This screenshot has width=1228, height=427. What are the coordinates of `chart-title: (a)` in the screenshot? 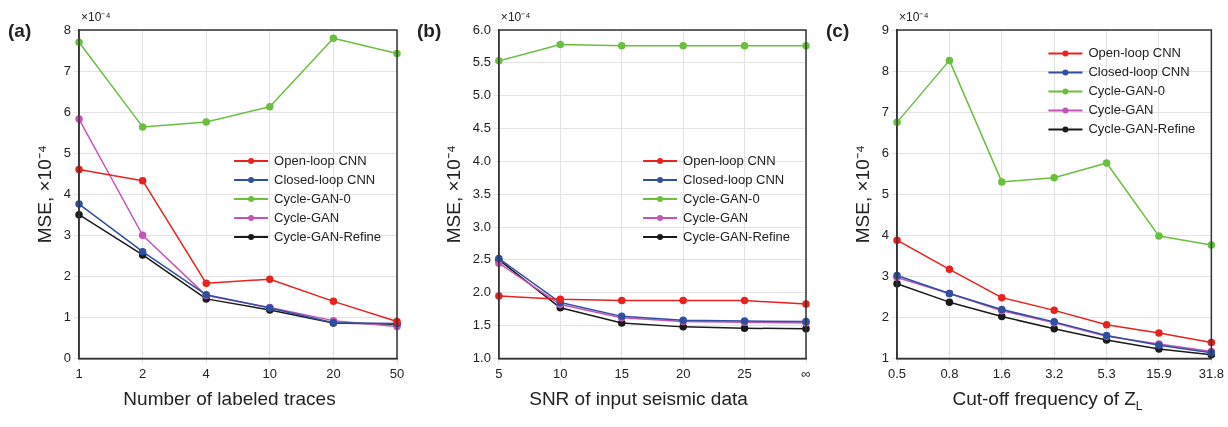 It's located at (20, 31).